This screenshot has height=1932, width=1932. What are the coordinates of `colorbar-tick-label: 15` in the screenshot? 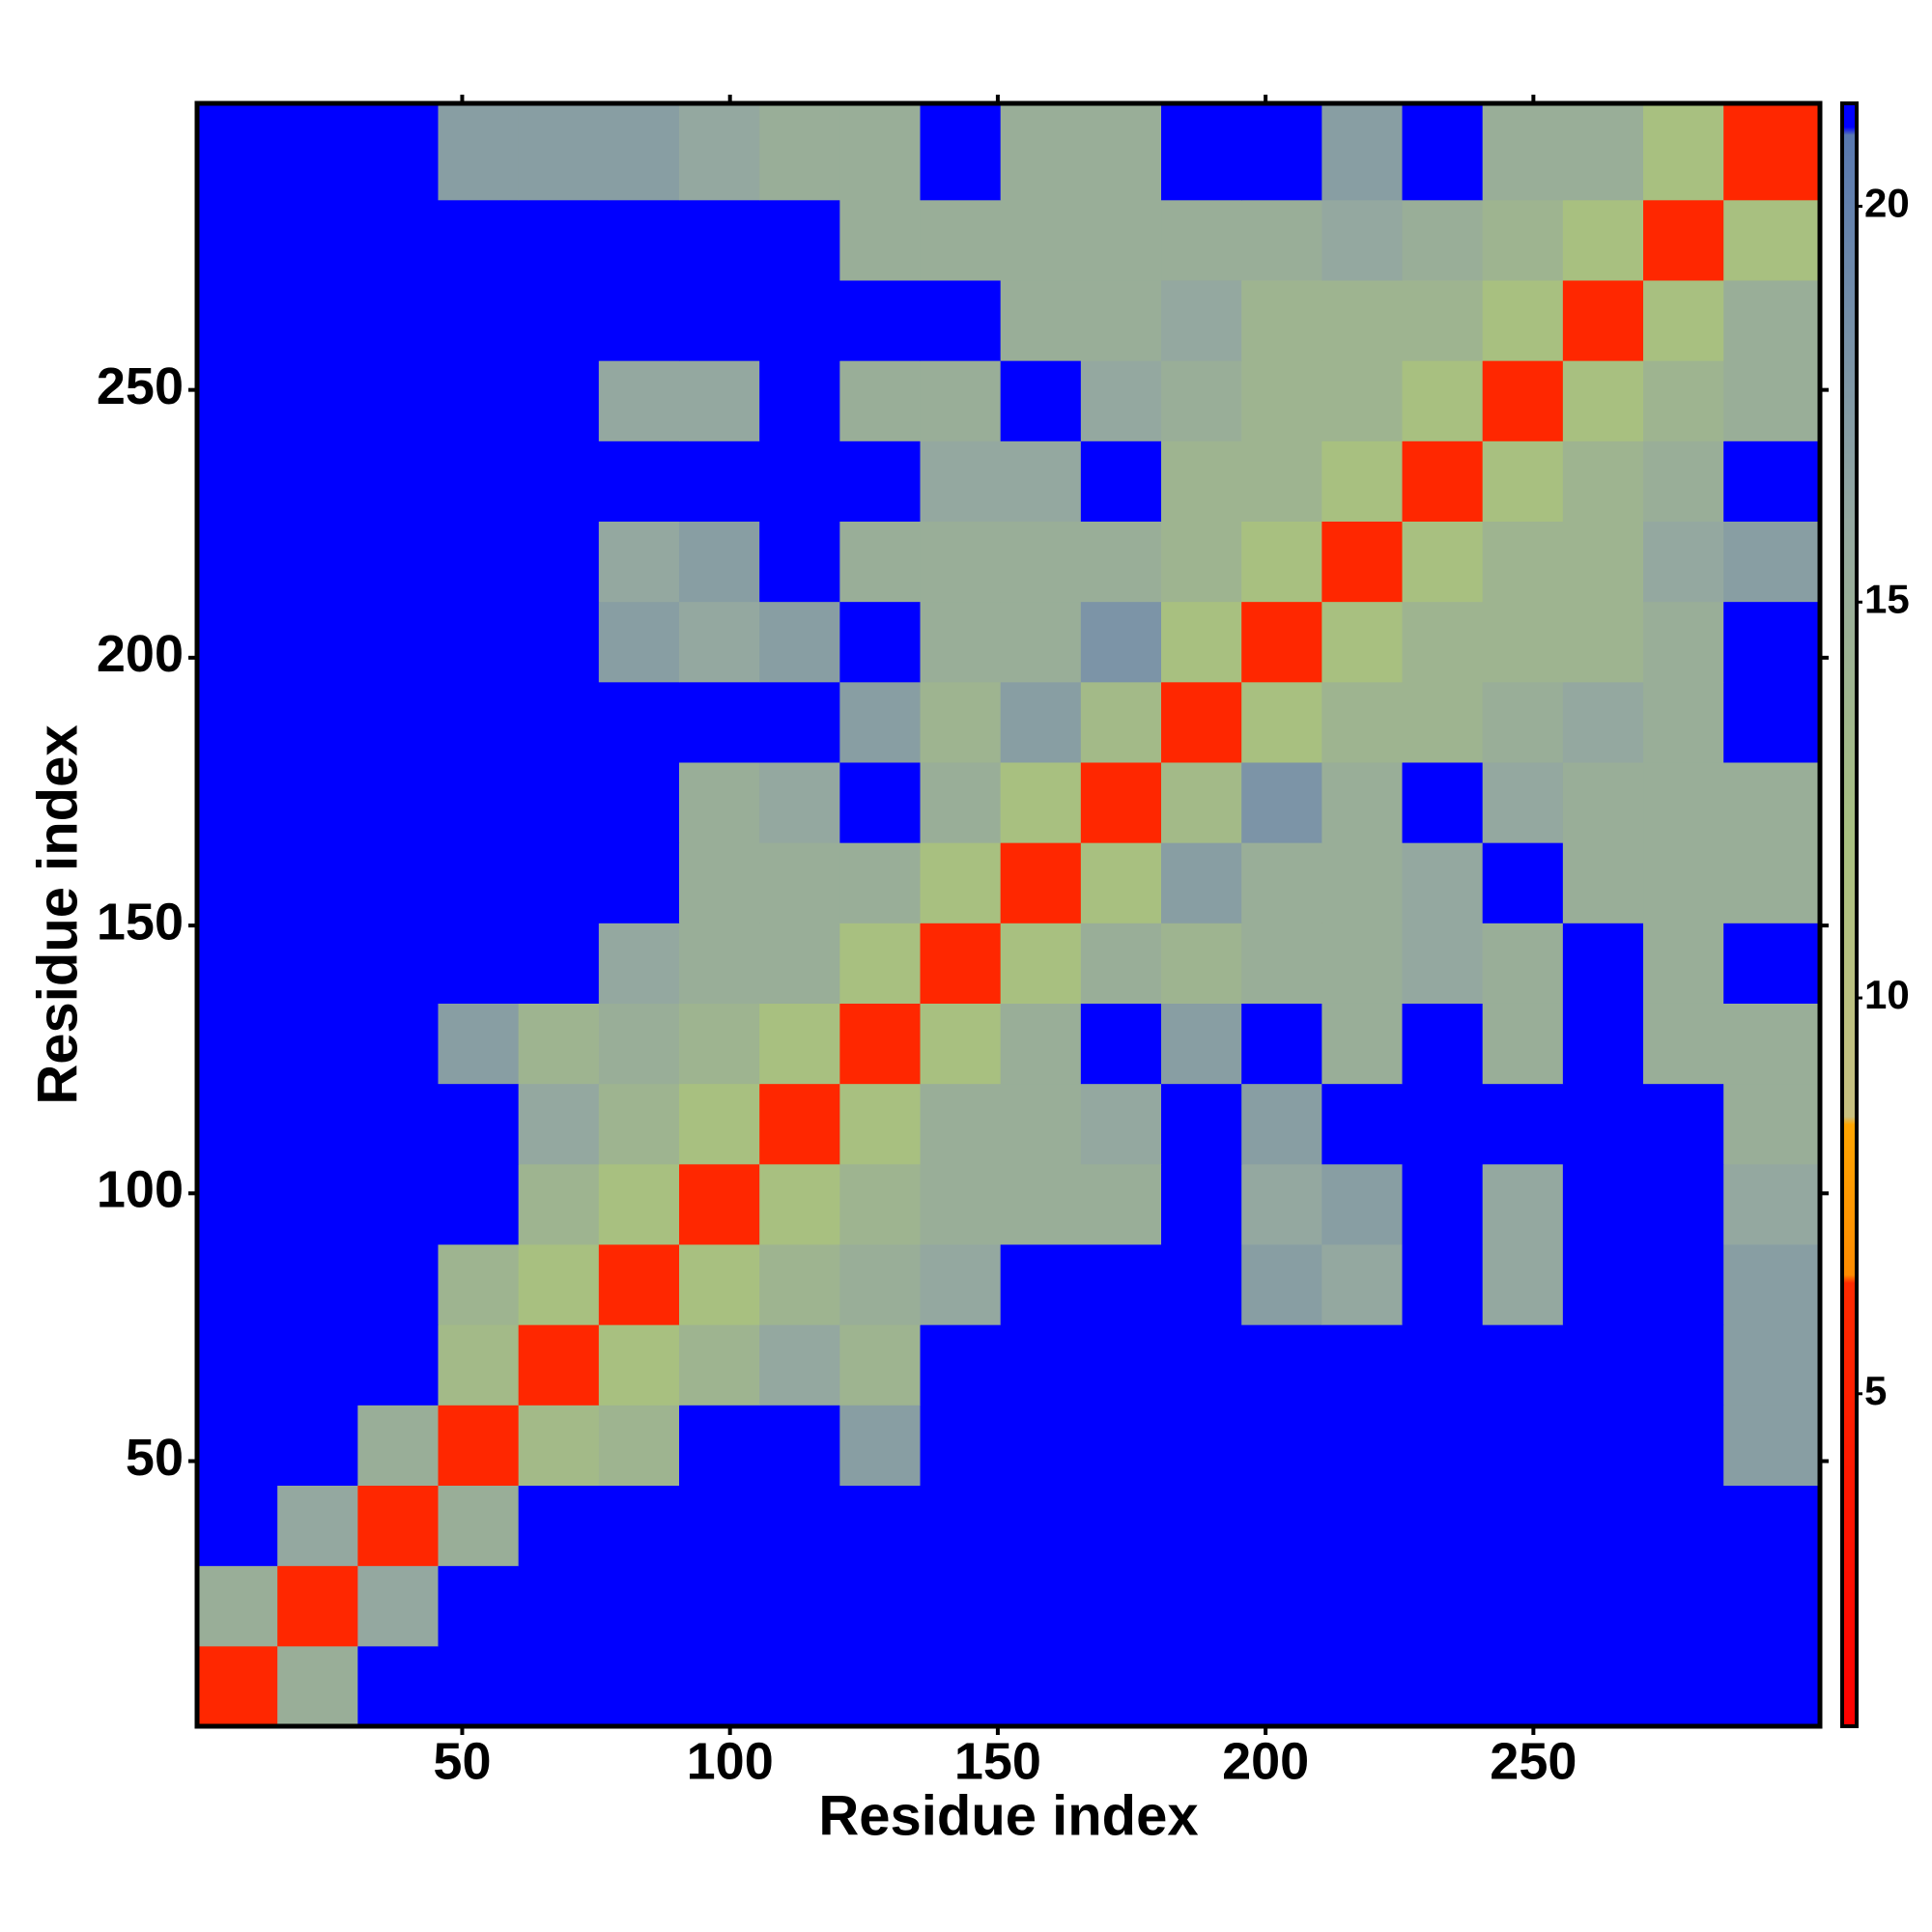 It's located at (1887, 598).